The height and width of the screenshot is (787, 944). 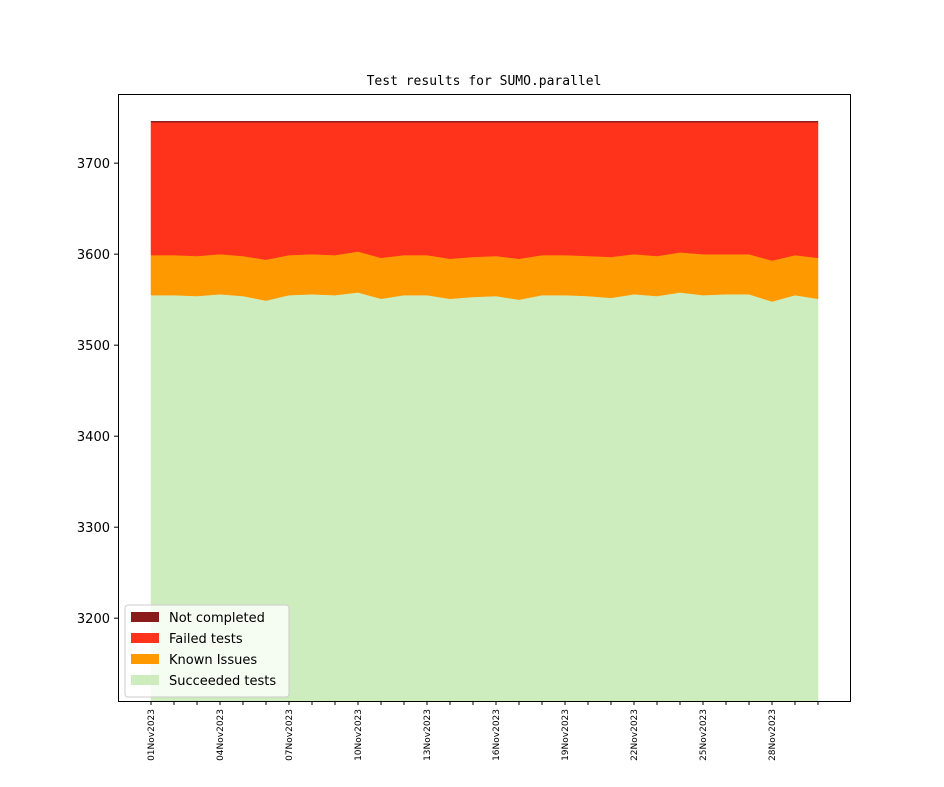 I want to click on y-tick-label: 3500, so click(x=93, y=346).